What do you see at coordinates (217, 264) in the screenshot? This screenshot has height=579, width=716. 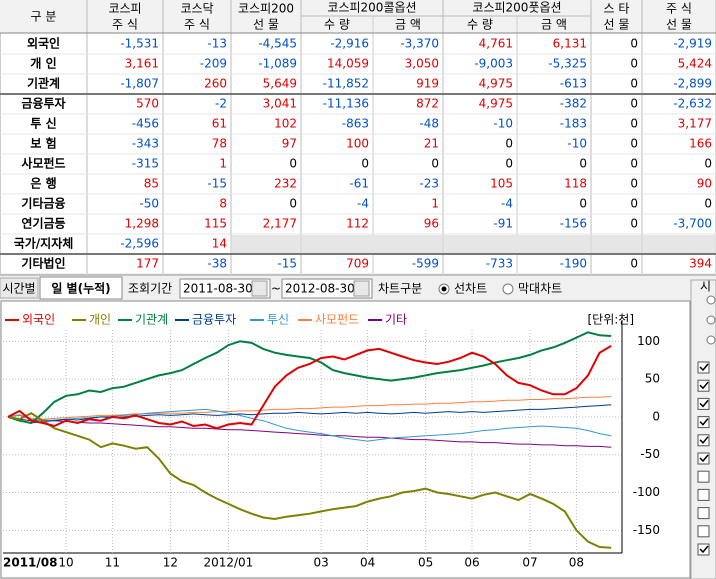 I see `cell-value: -38` at bounding box center [217, 264].